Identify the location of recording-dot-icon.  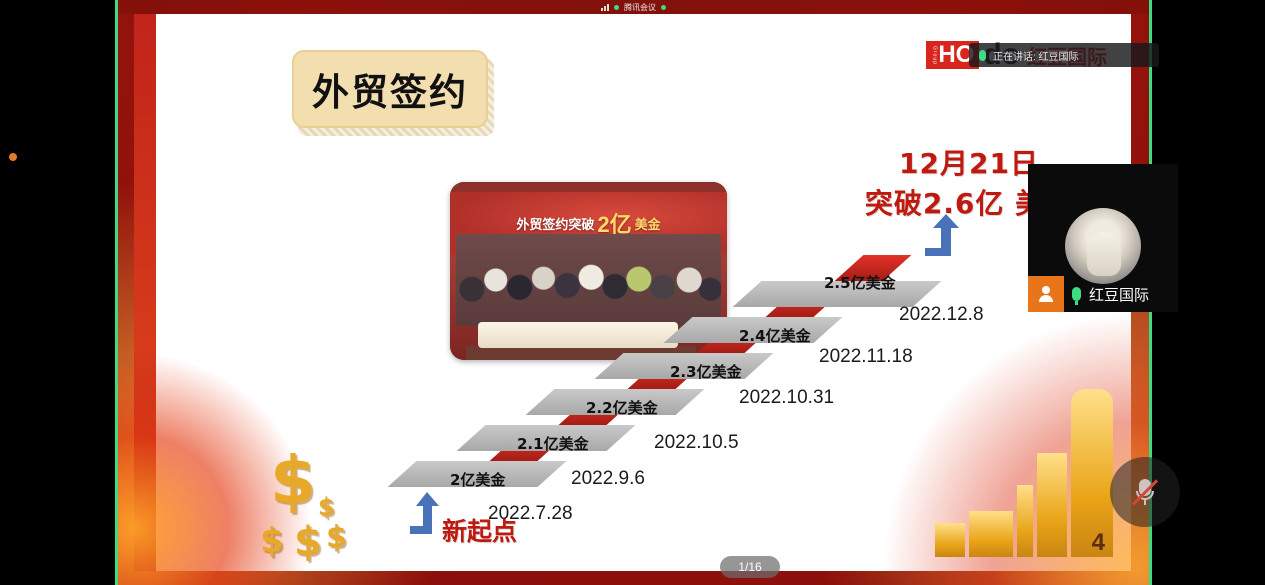
(616, 7).